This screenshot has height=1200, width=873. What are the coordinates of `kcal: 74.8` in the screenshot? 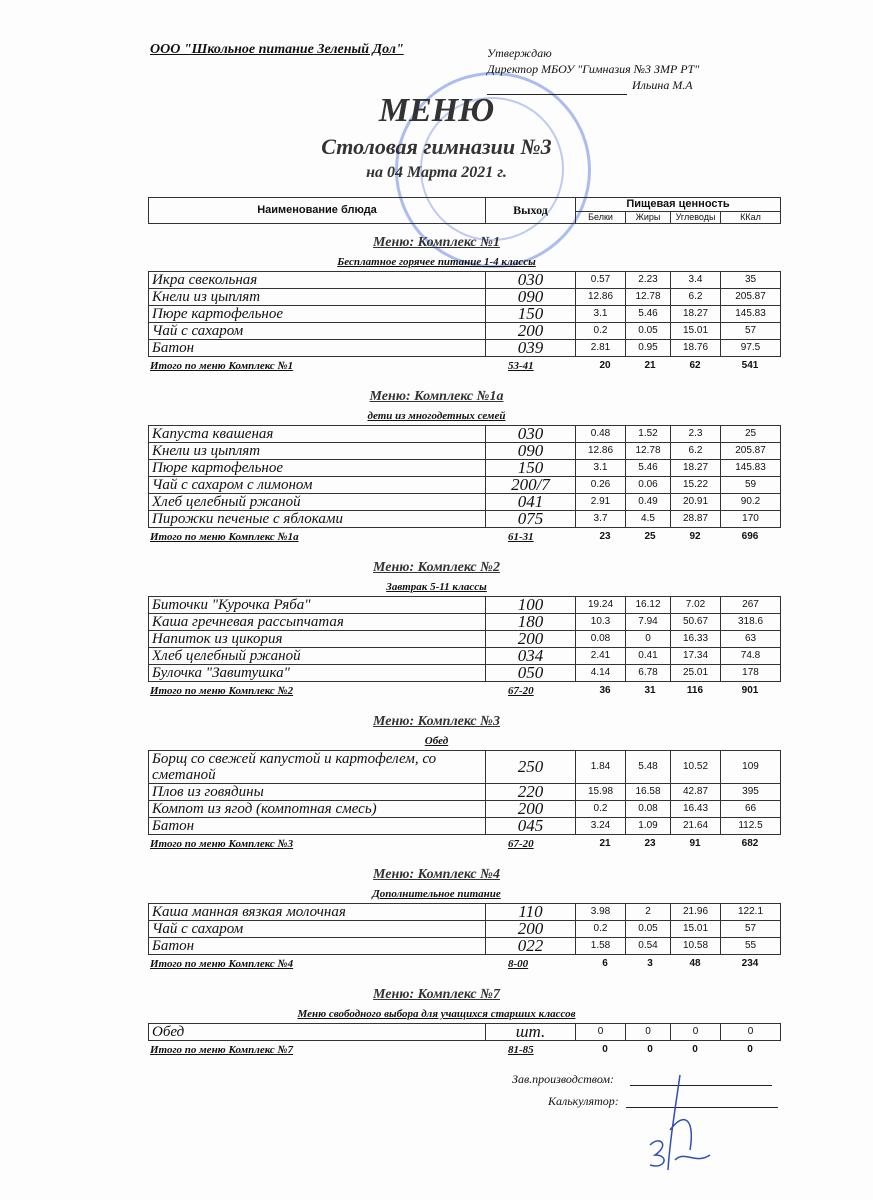 It's located at (750, 656).